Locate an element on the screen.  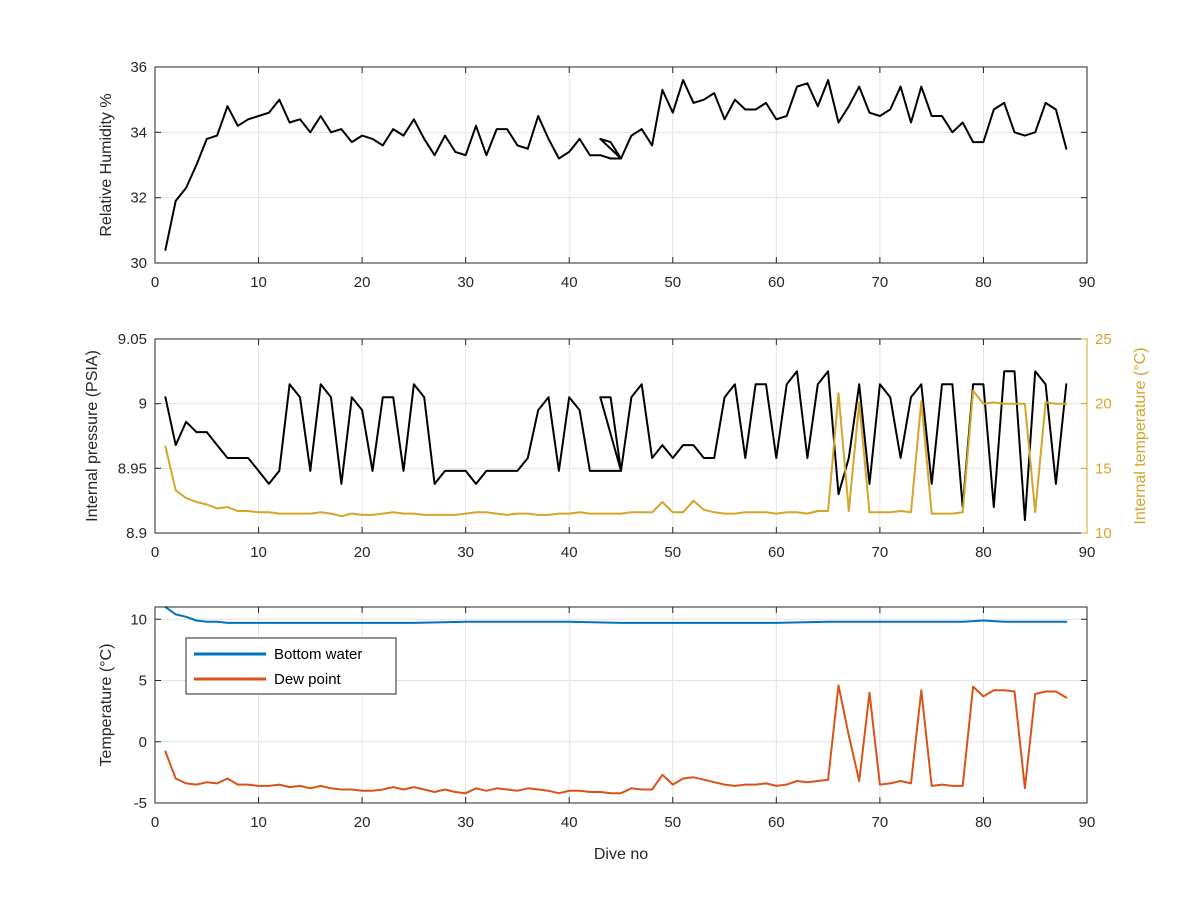
legend-label-dew-point: Dew point is located at coordinates (308, 679).